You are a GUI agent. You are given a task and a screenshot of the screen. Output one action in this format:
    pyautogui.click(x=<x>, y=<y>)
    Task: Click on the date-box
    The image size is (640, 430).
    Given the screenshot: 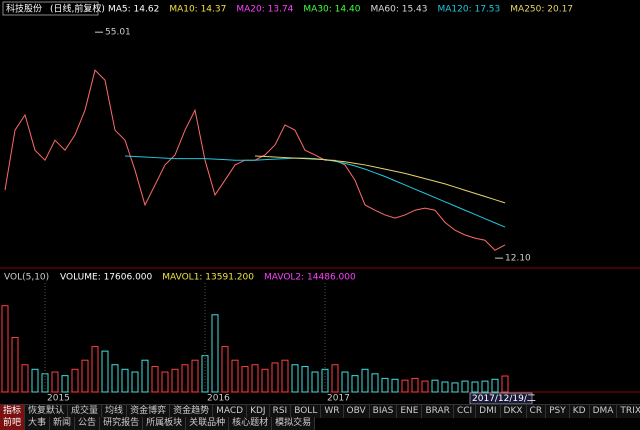 What is the action you would take?
    pyautogui.click(x=501, y=398)
    